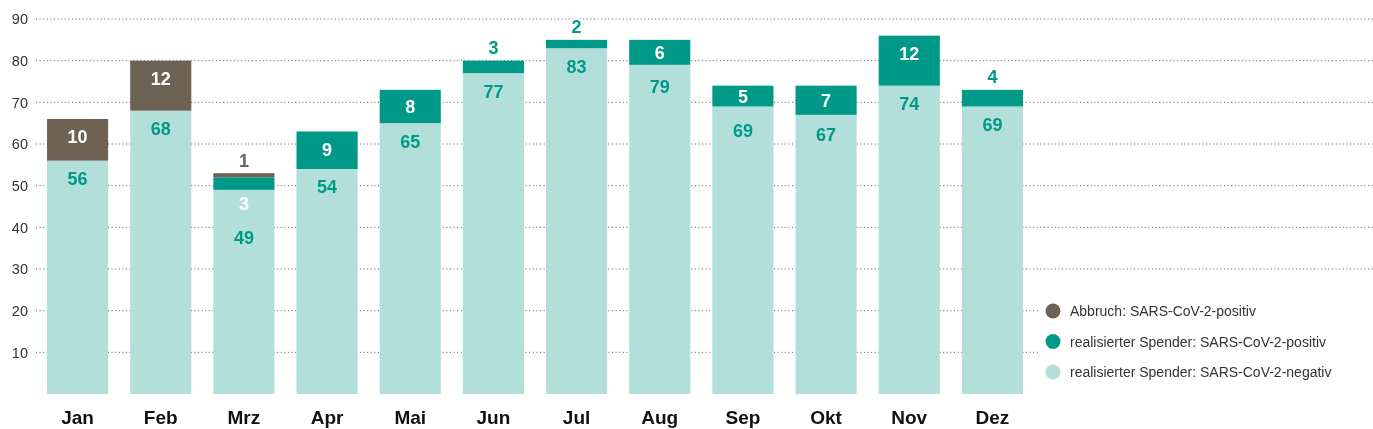  Describe the element at coordinates (1201, 372) in the screenshot. I see `legend-label: realisierter Spender: SARS-CoV-2-negativ` at that location.